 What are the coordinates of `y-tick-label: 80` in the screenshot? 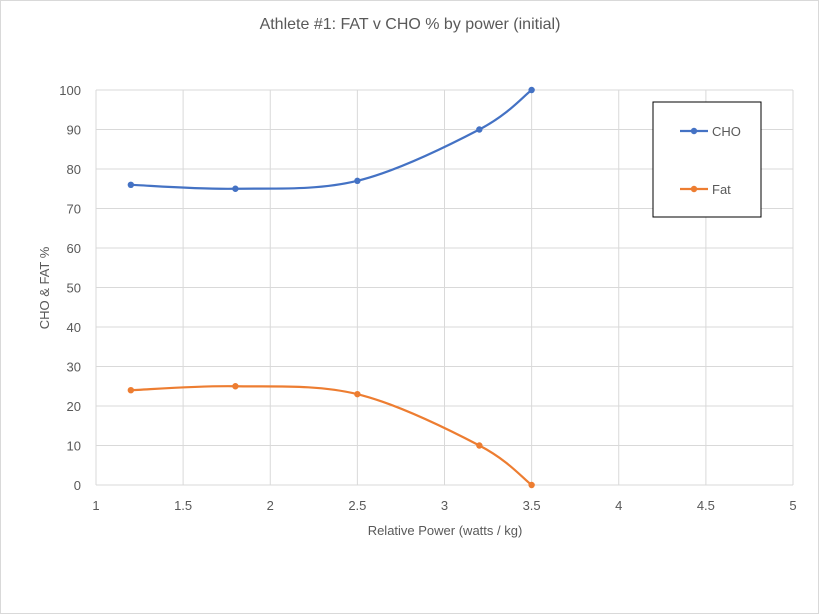 It's located at (74, 169).